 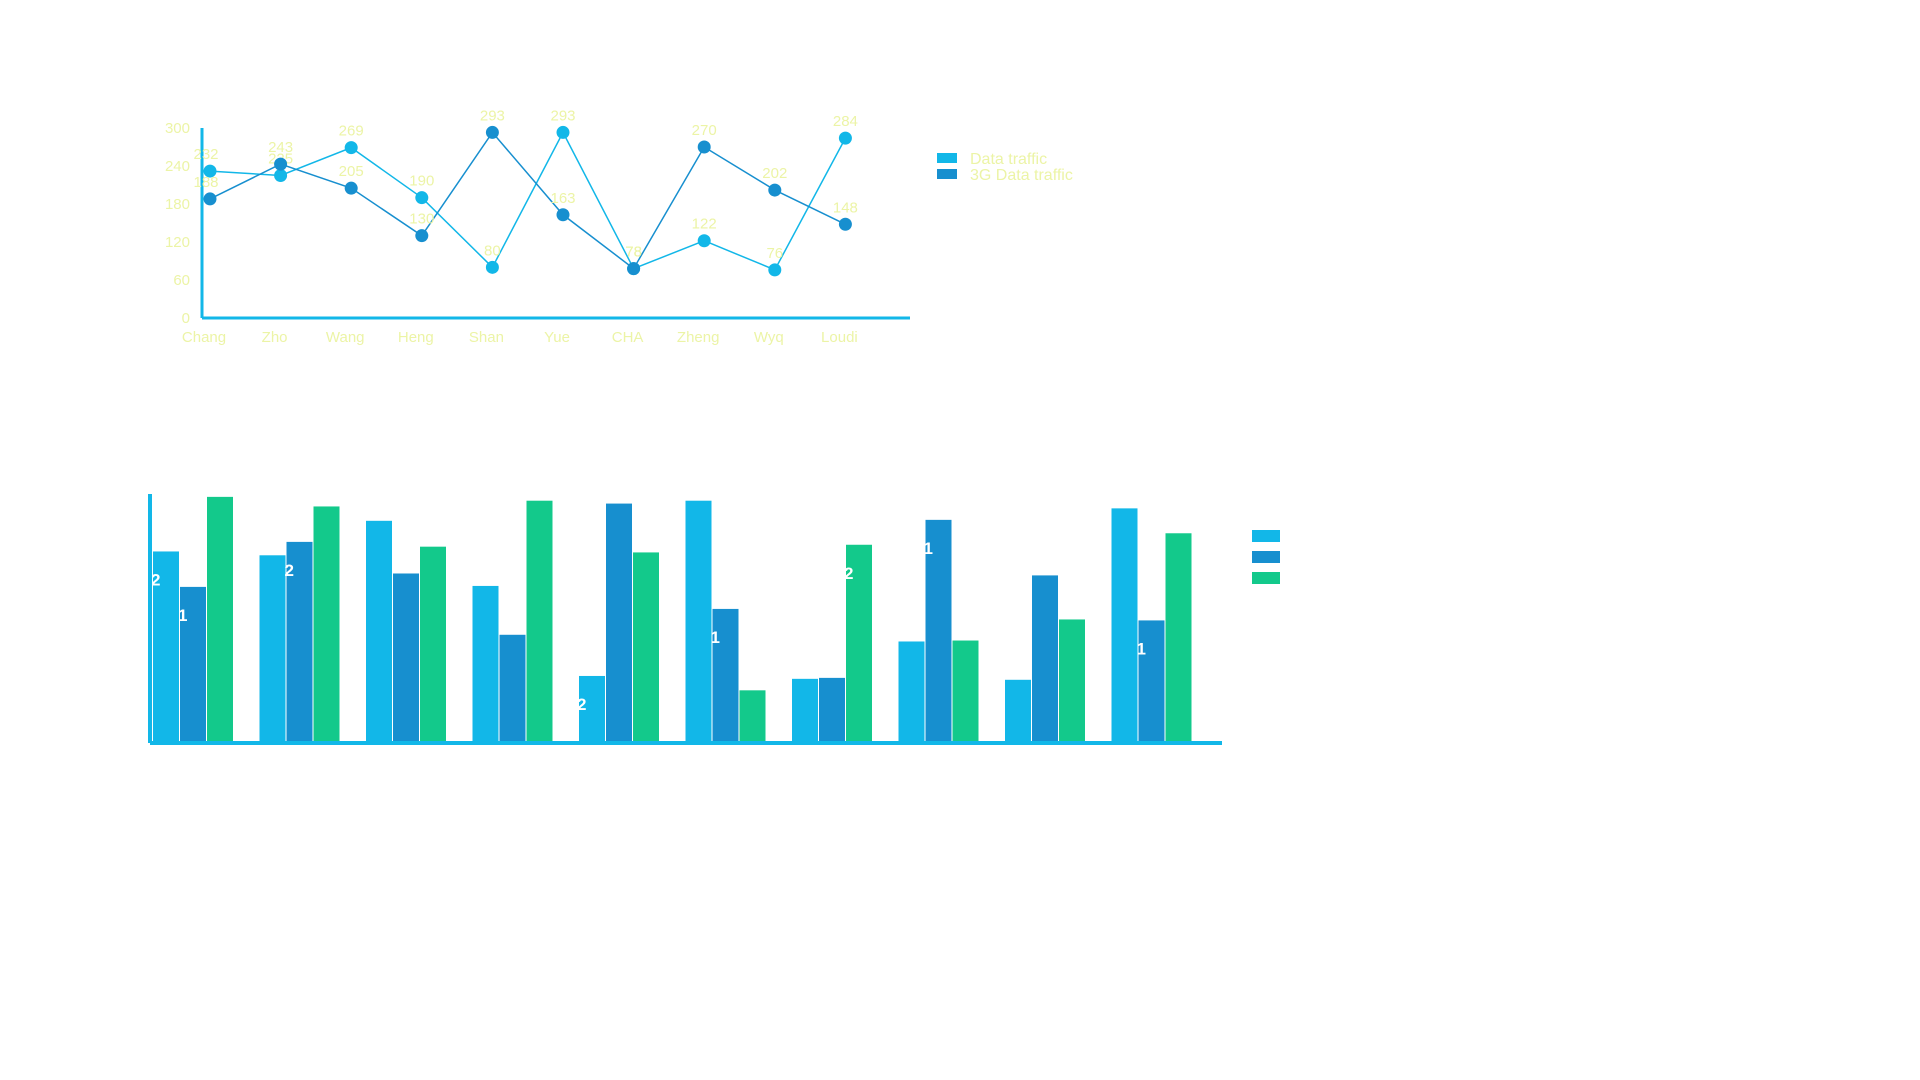 I want to click on bar-chart-bars, so click(x=672, y=619).